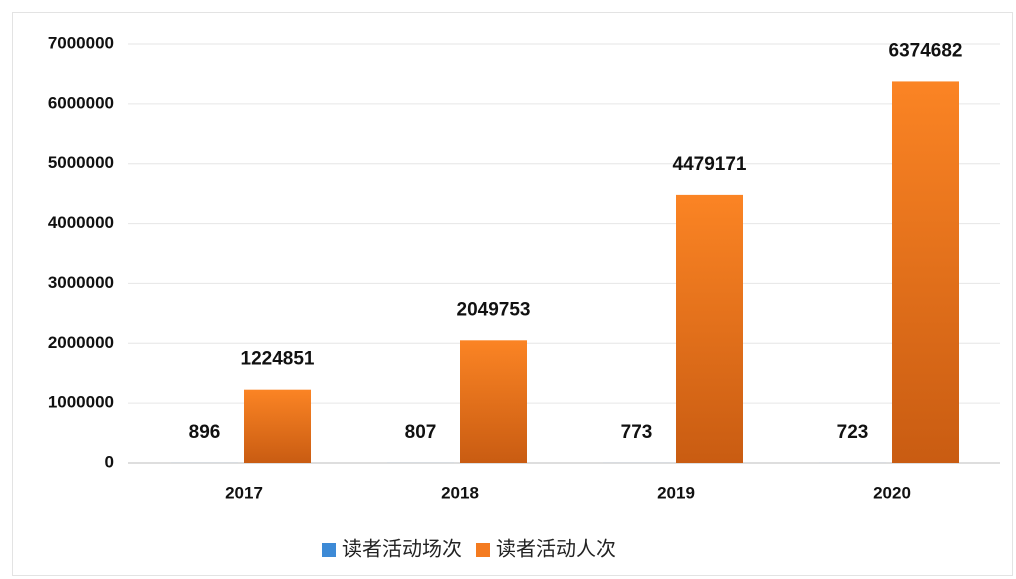 This screenshot has width=1016, height=579. What do you see at coordinates (421, 432) in the screenshot?
I see `value-label: 807` at bounding box center [421, 432].